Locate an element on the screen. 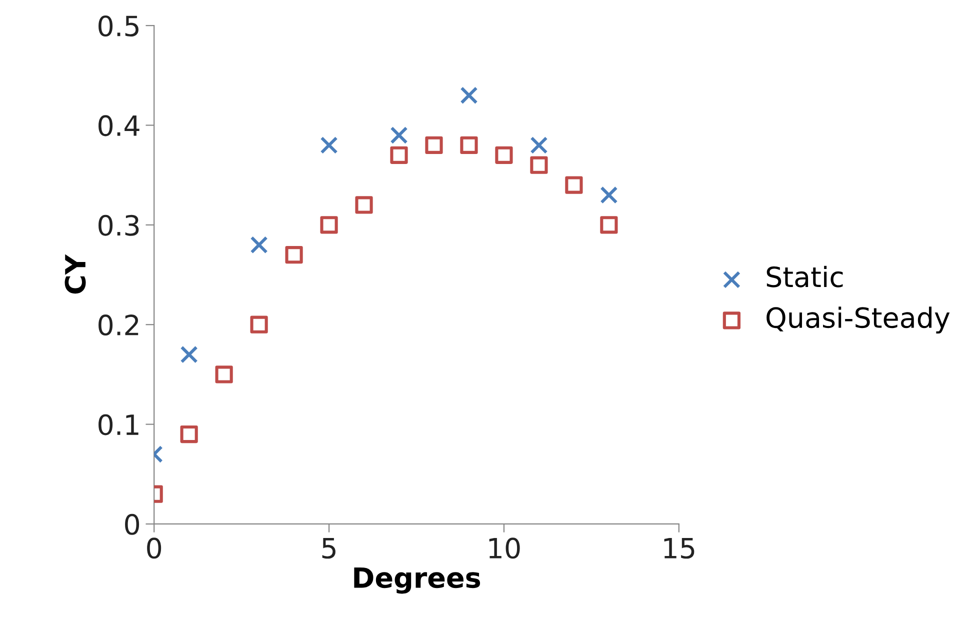 Image resolution: width=963 pixels, height=639 pixels. y-axis-title: CY is located at coordinates (75, 274).